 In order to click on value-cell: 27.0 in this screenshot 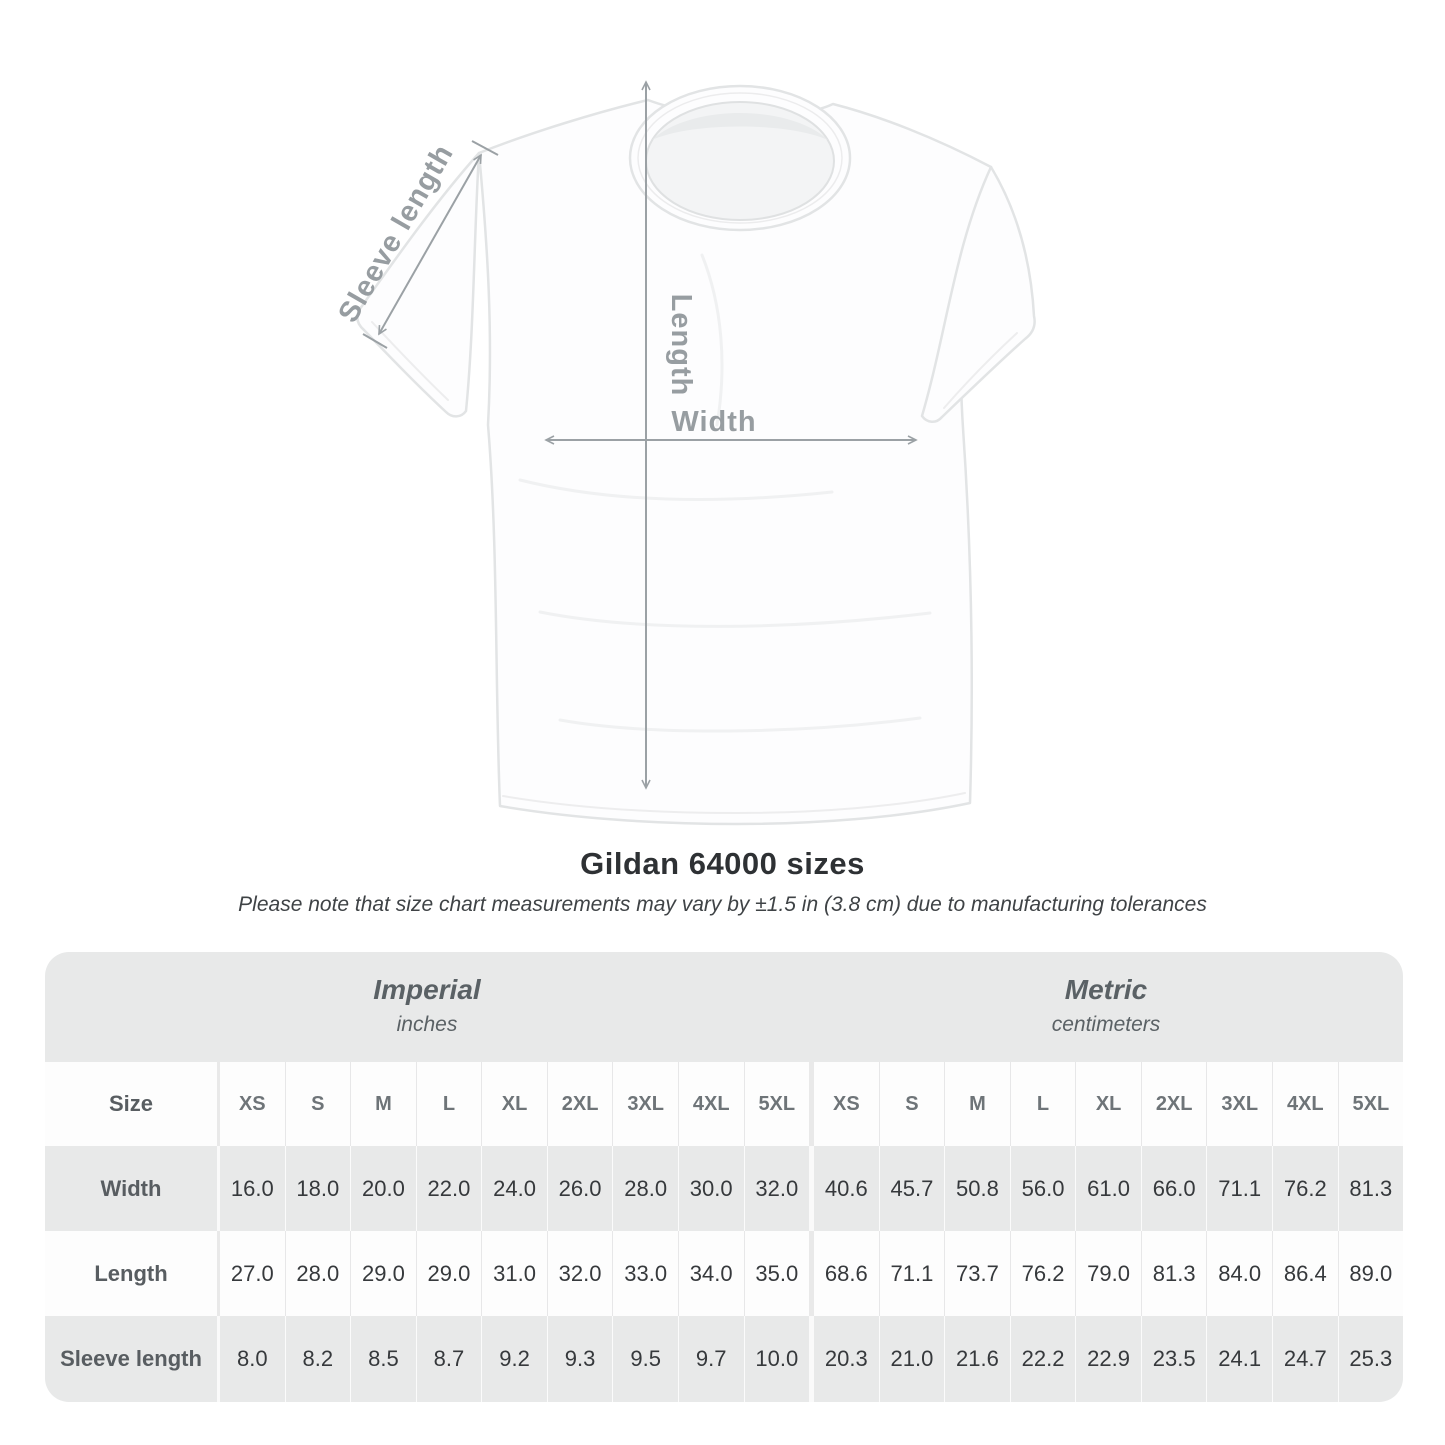, I will do `click(252, 1273)`.